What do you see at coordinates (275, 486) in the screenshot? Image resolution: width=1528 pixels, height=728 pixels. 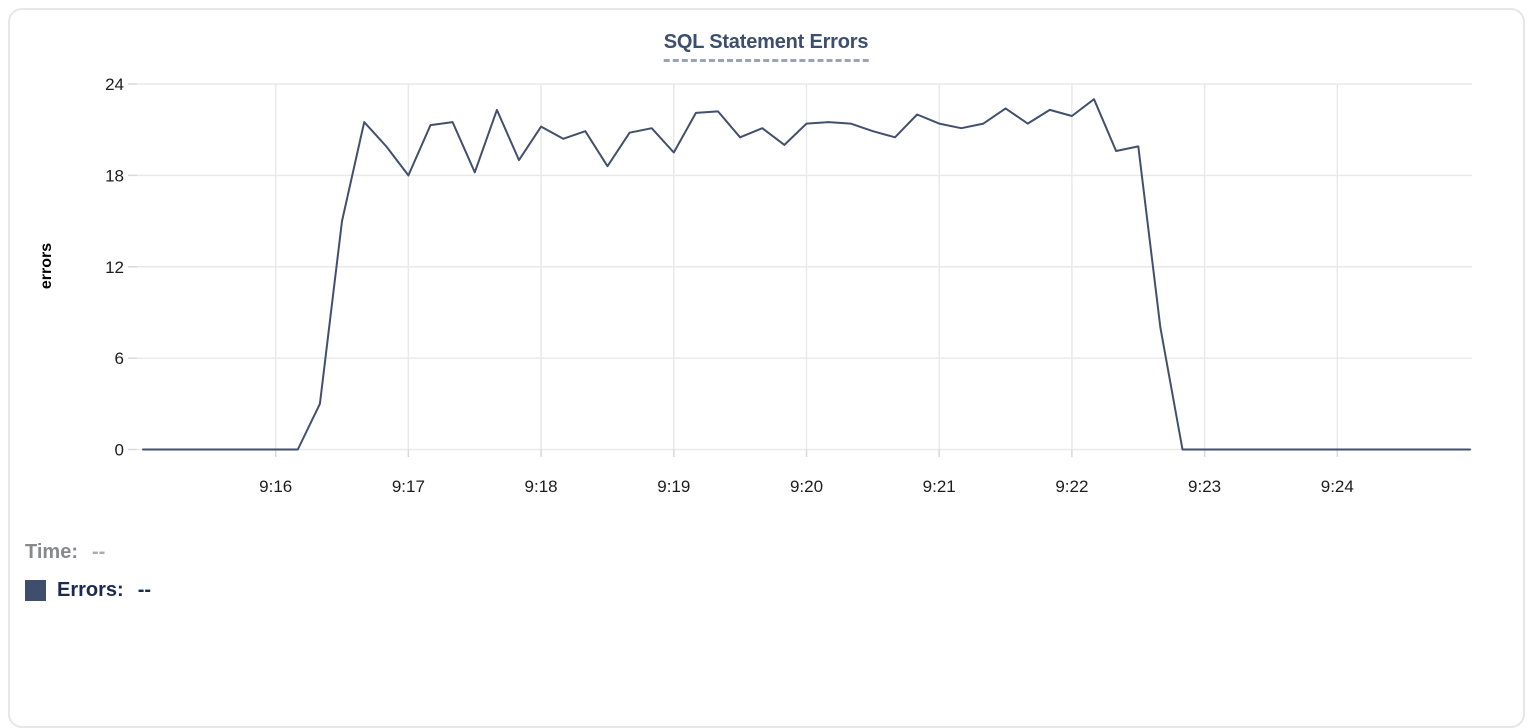 I see `x-tick-label: 9:16` at bounding box center [275, 486].